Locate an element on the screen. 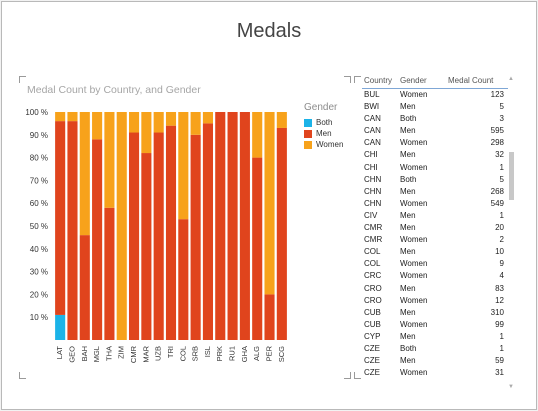 Image resolution: width=538 pixels, height=411 pixels. column-header-country: Country is located at coordinates (378, 80).